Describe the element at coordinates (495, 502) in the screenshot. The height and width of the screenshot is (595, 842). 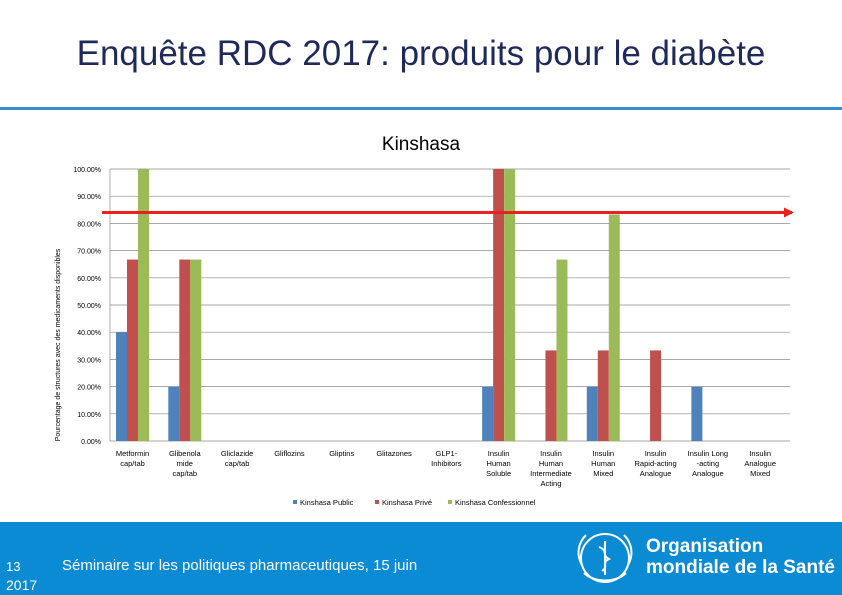
I see `legend-label: Kinshasa Confessionnel` at that location.